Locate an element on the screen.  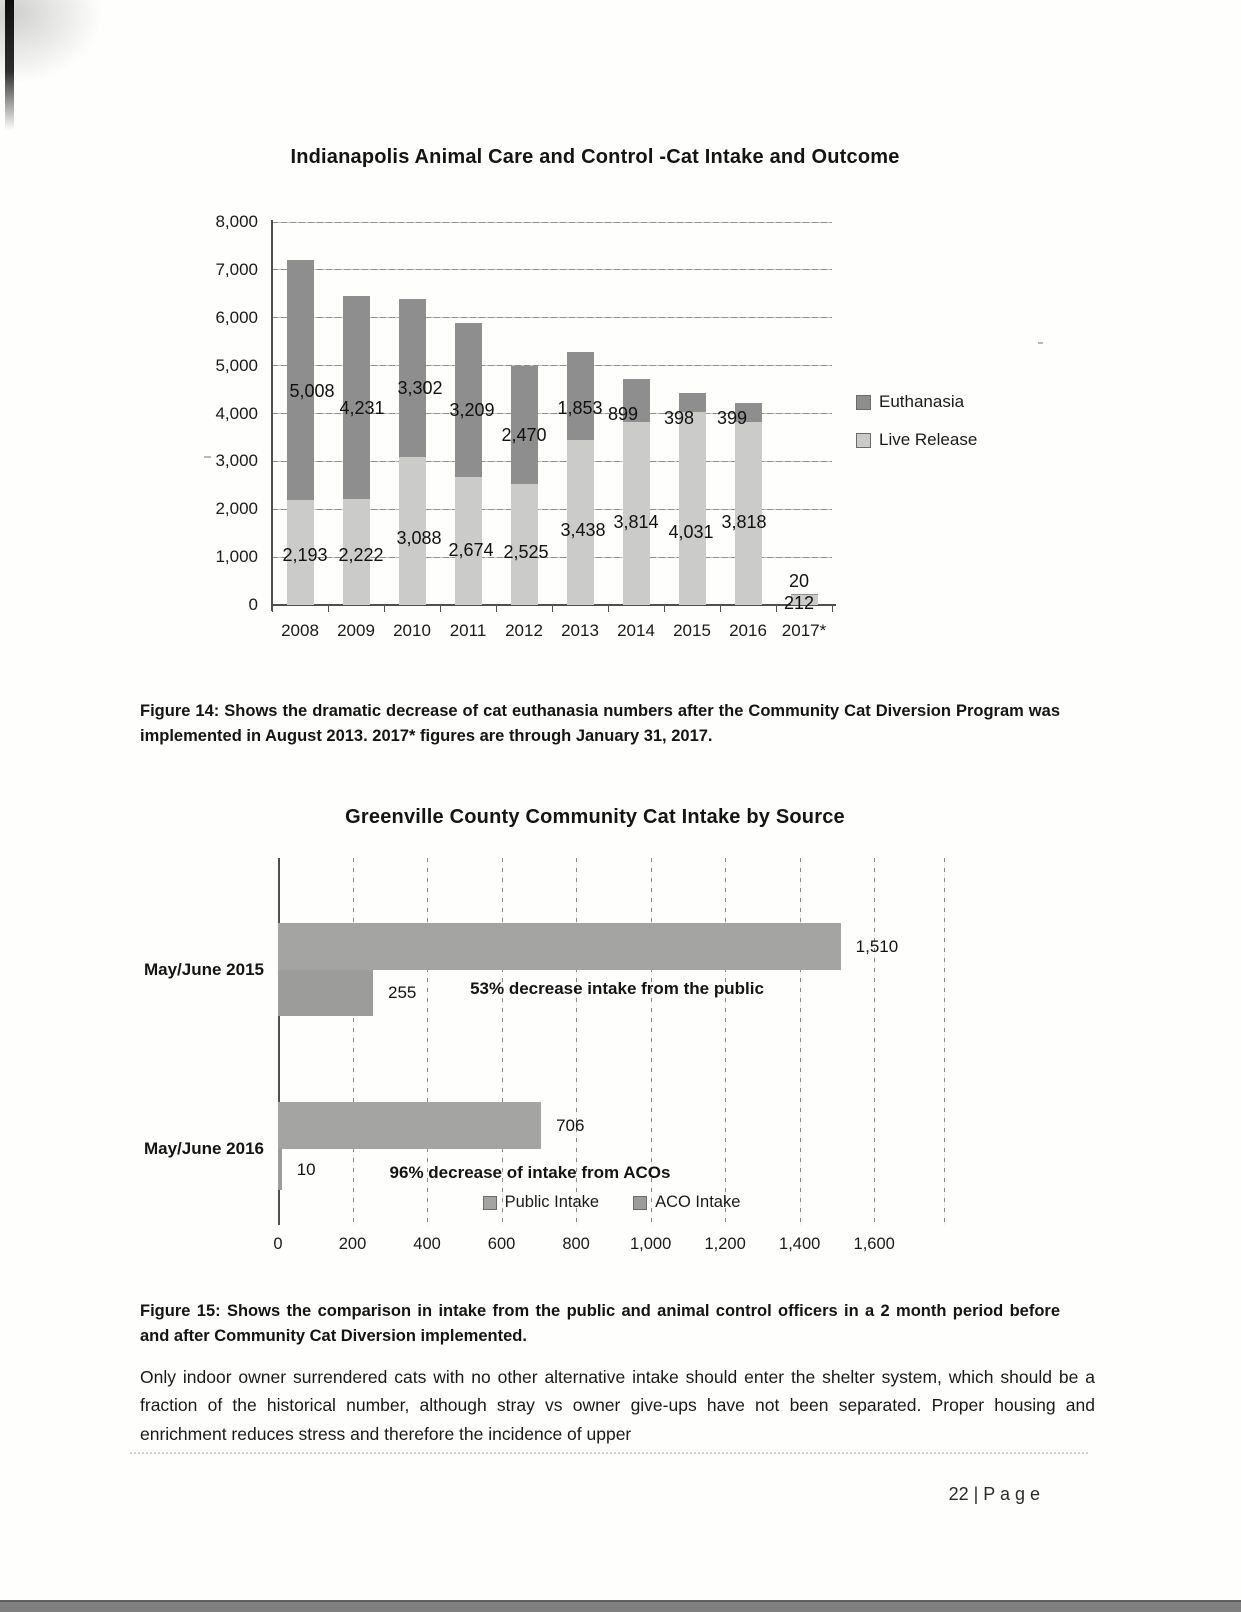
scan-speck-artifact is located at coordinates (207, 457).